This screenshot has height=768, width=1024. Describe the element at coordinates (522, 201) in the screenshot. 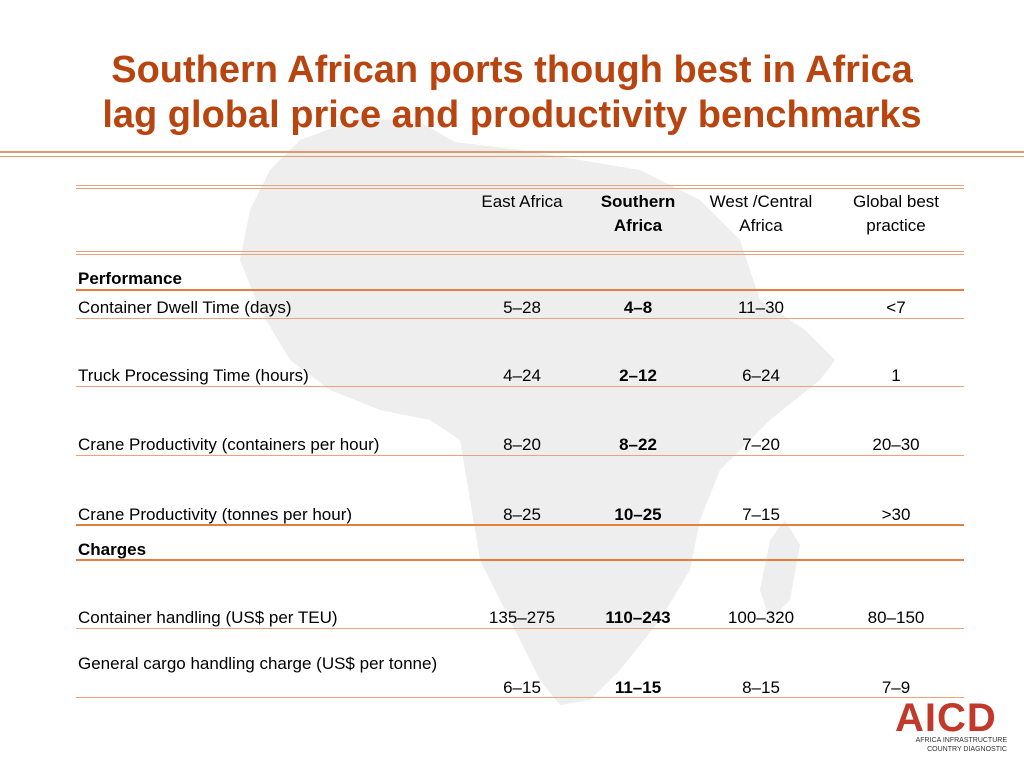

I see `column-header-east-africa: East Africa` at that location.